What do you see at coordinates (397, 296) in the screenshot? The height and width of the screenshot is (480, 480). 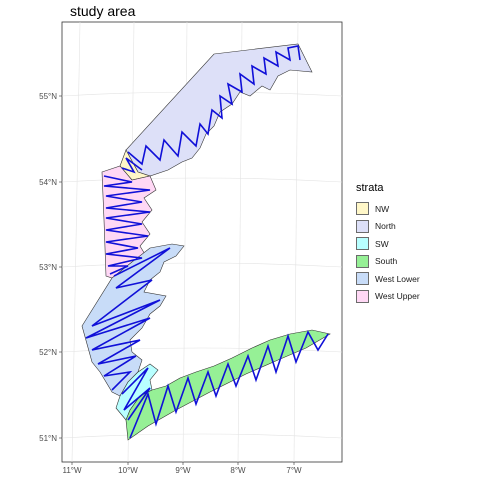 I see `legend-label: West Upper` at bounding box center [397, 296].